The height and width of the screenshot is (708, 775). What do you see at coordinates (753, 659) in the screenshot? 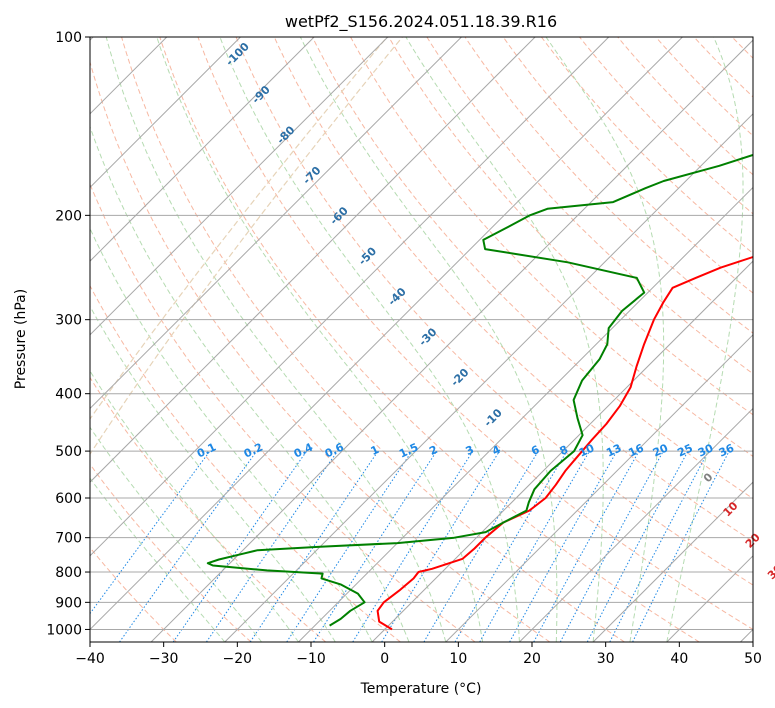
I see `x-tick-label: 50` at bounding box center [753, 659].